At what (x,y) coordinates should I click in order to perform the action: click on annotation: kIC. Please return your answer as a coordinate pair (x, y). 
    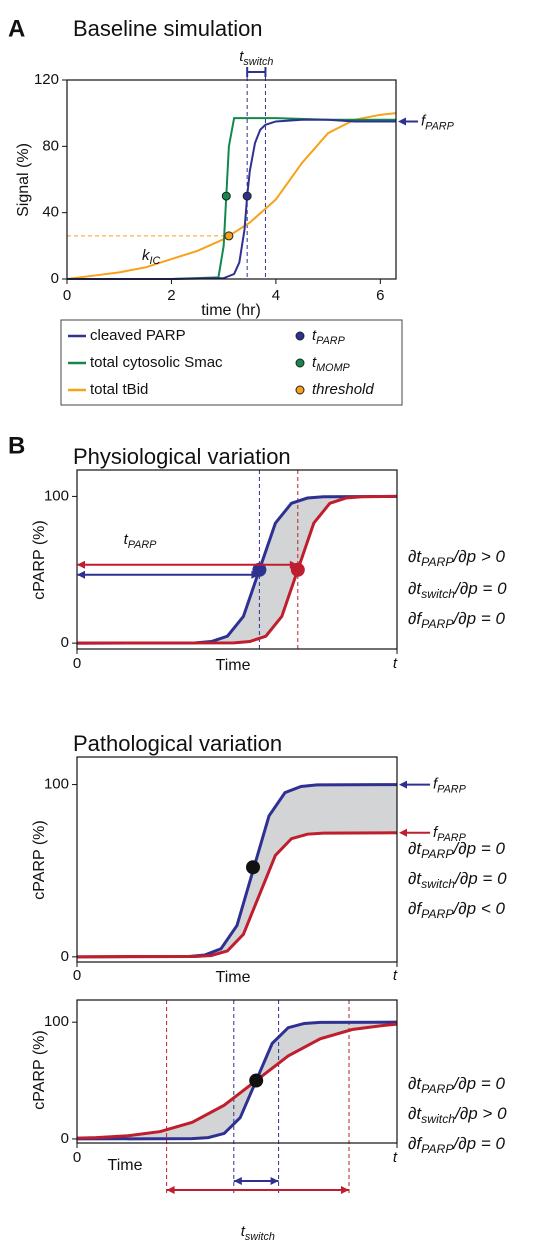
    Looking at the image, I should click on (151, 257).